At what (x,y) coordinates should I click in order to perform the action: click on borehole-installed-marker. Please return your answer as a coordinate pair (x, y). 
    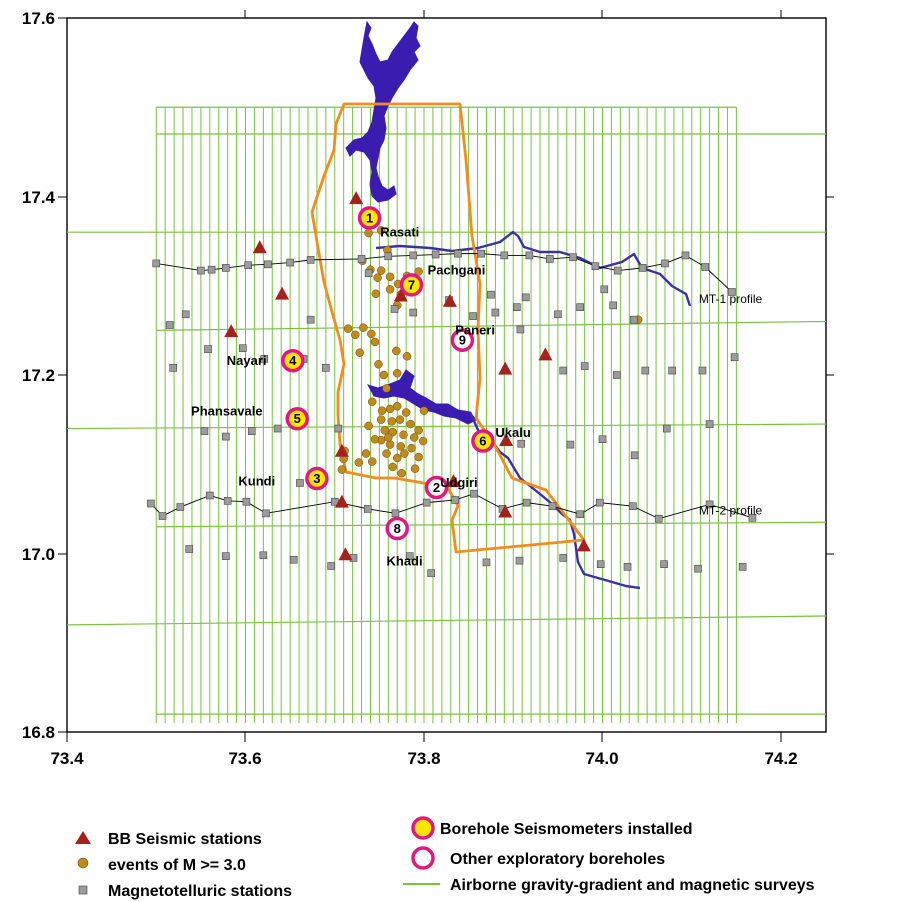
    Looking at the image, I should click on (369, 218).